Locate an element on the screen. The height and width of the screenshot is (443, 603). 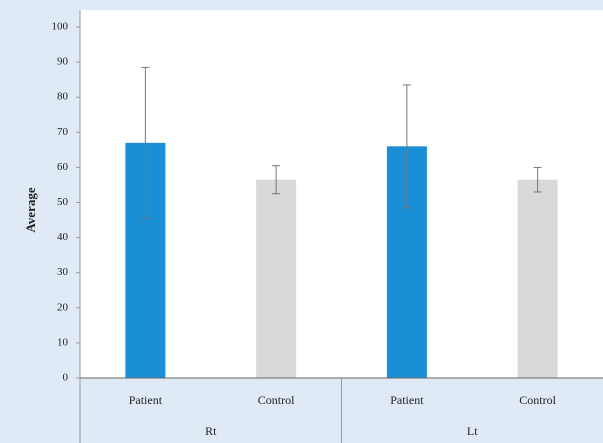
group-label: Lt is located at coordinates (472, 431).